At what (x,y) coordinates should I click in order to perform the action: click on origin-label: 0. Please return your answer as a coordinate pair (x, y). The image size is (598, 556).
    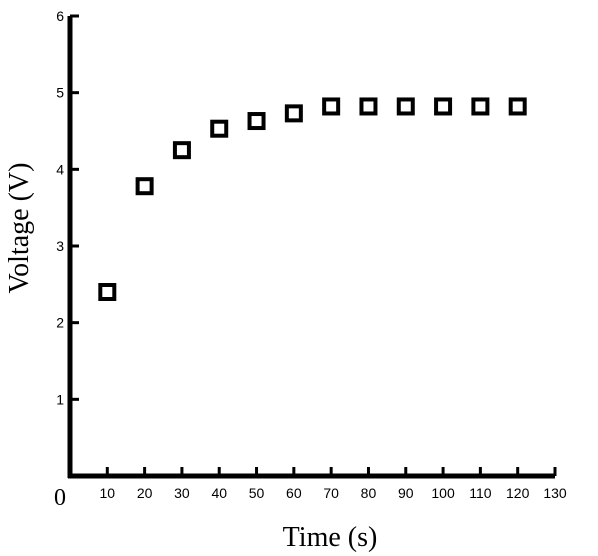
    Looking at the image, I should click on (60, 498).